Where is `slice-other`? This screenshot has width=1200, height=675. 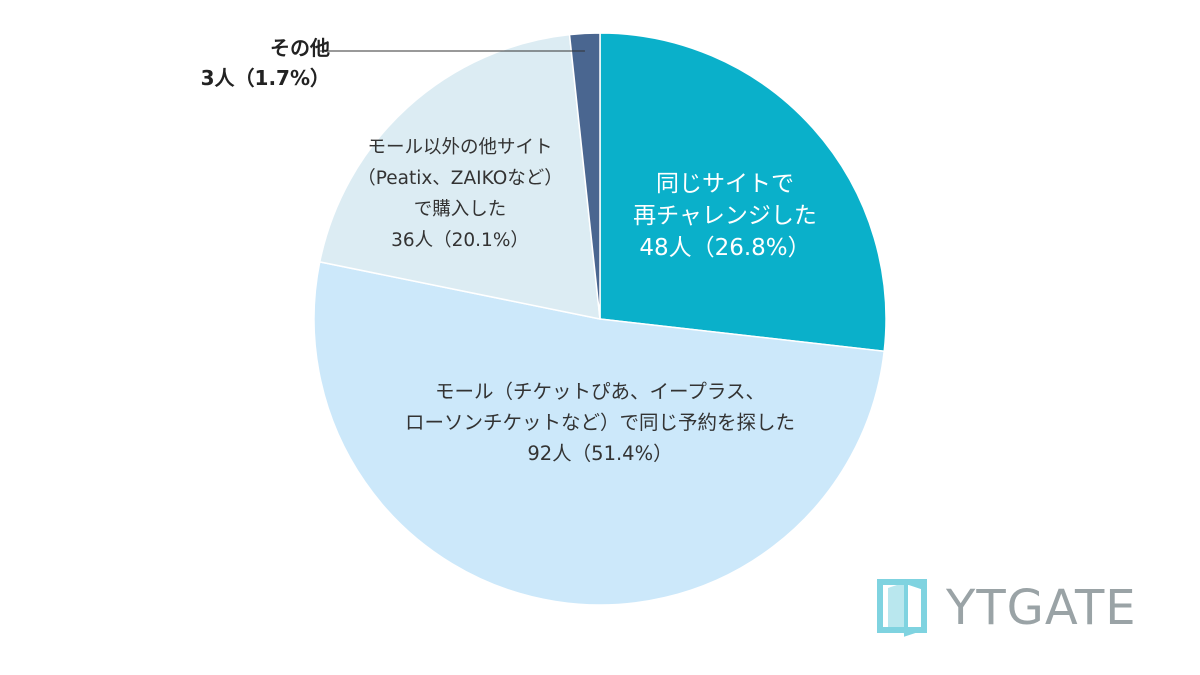 slice-other is located at coordinates (584, 176).